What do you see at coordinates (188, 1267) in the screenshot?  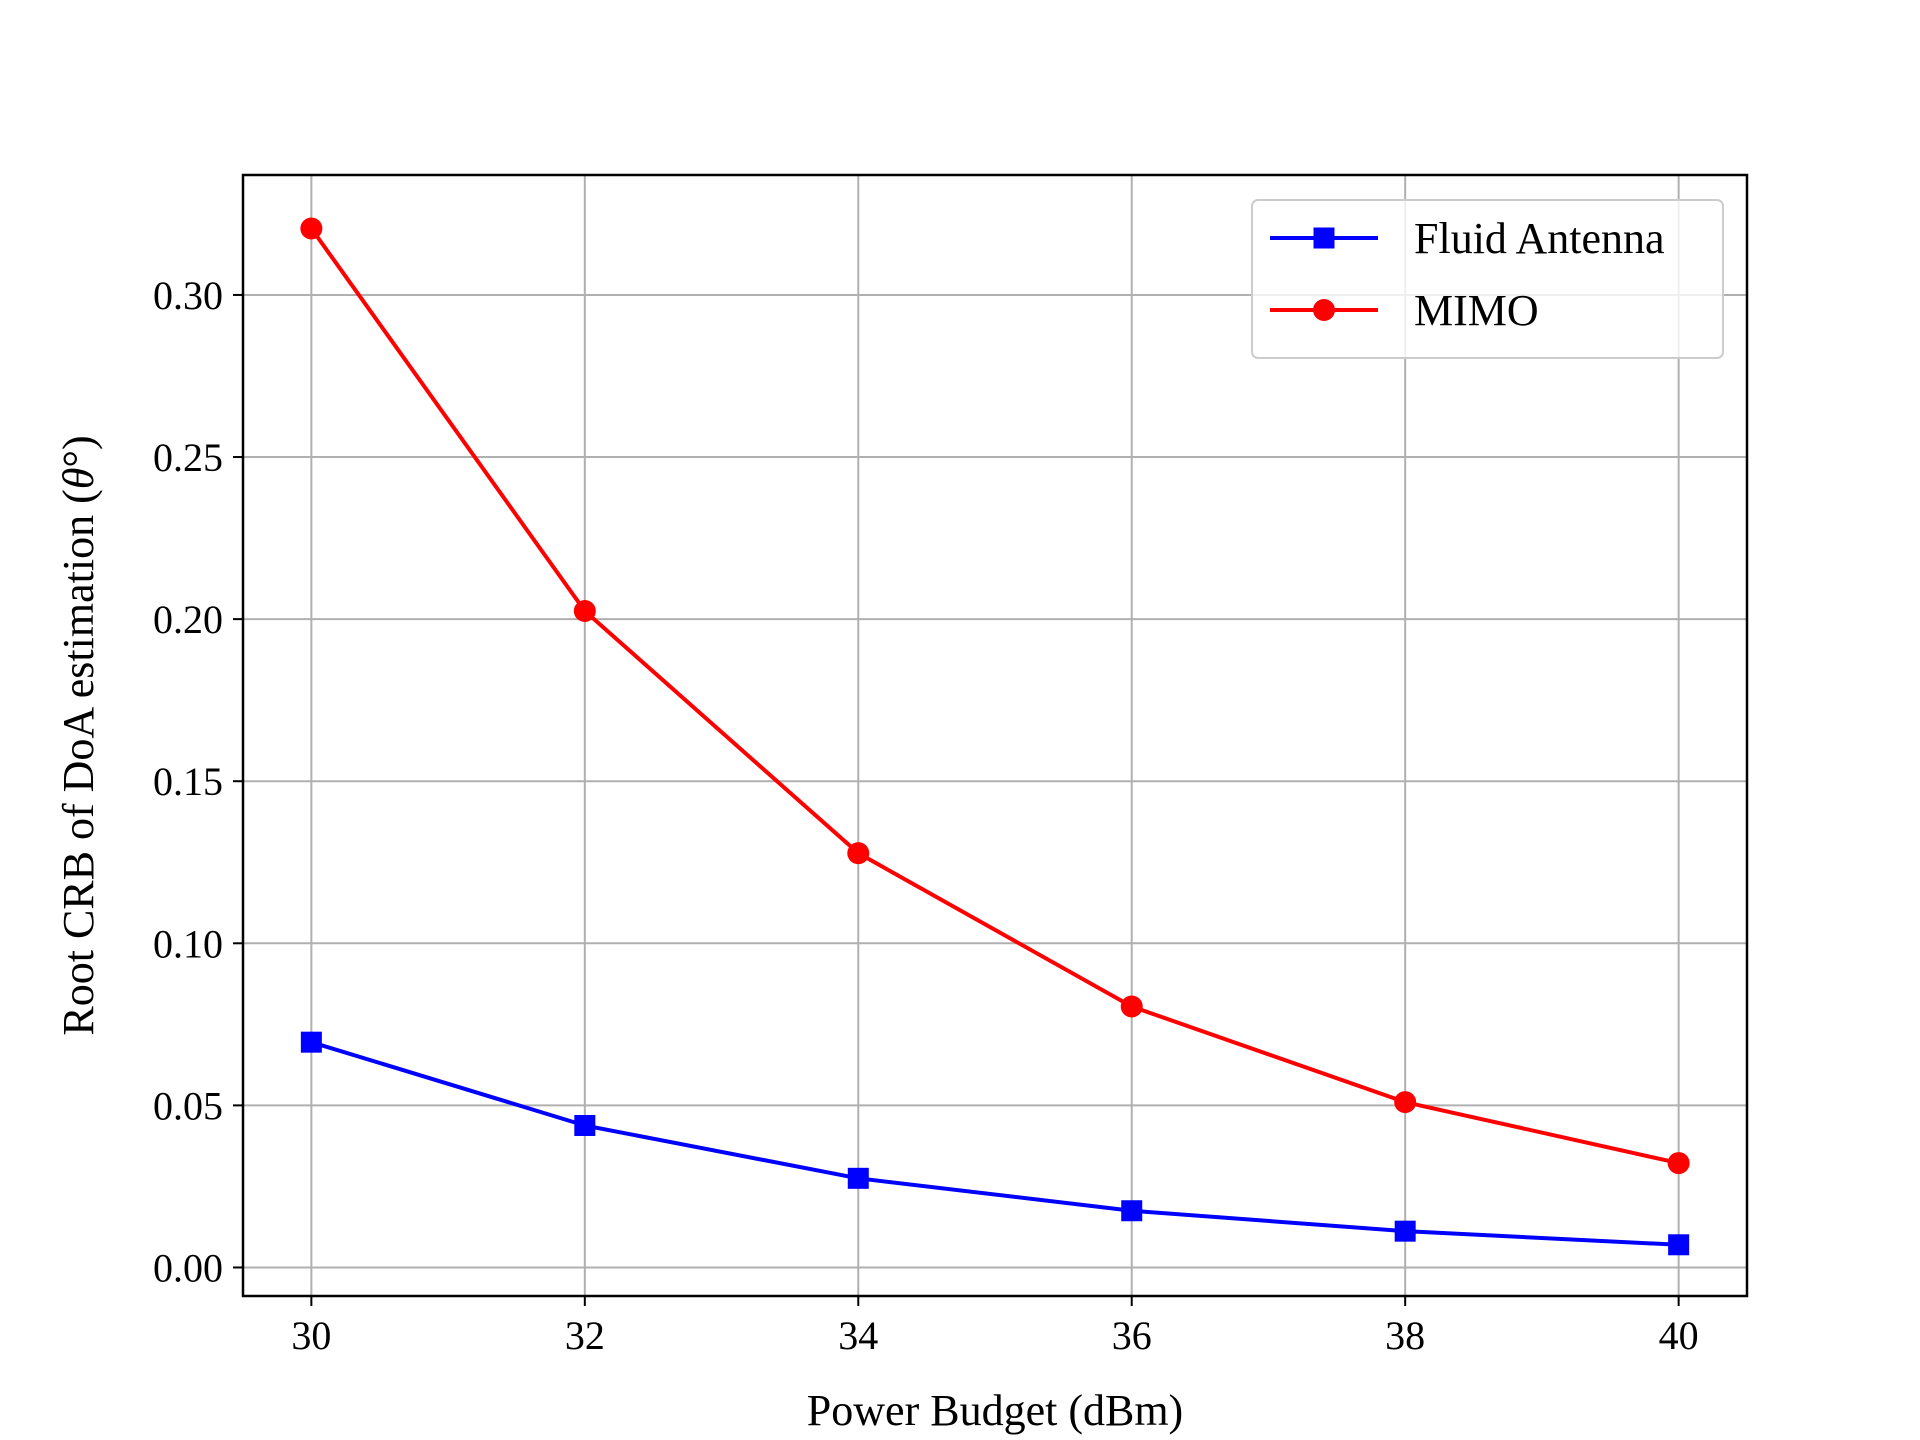 I see `y-tick-label: 0.00` at bounding box center [188, 1267].